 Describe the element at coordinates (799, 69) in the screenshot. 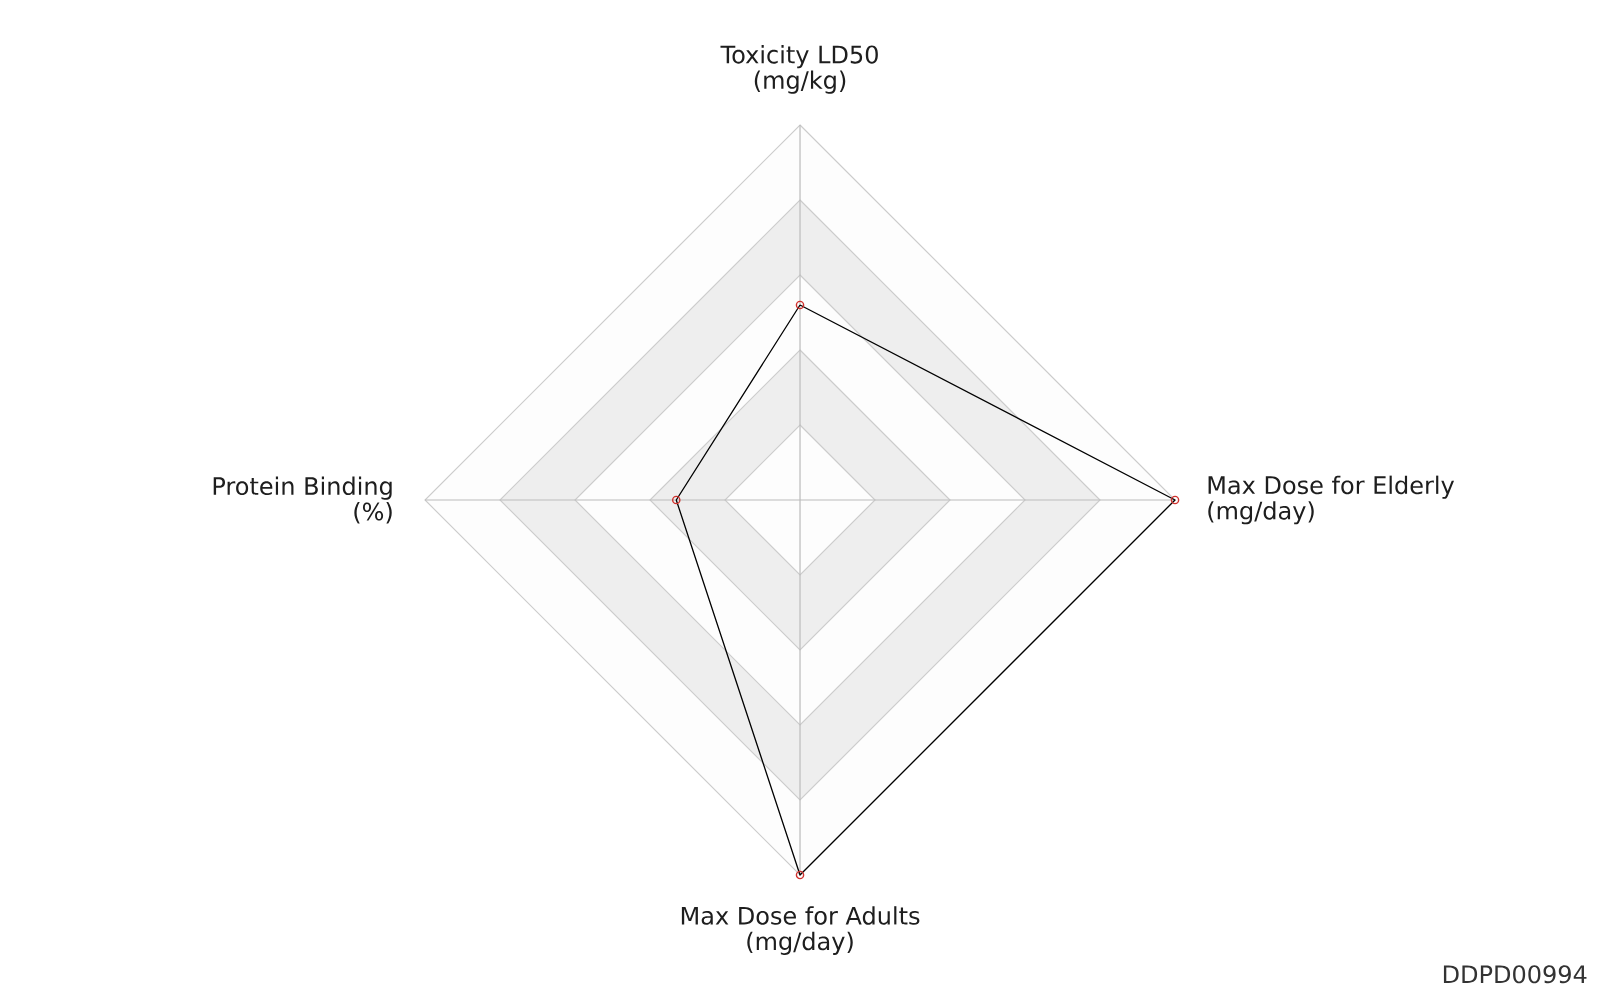

I see `spoke-label: Toxicity LD50 (mg/kg)` at that location.